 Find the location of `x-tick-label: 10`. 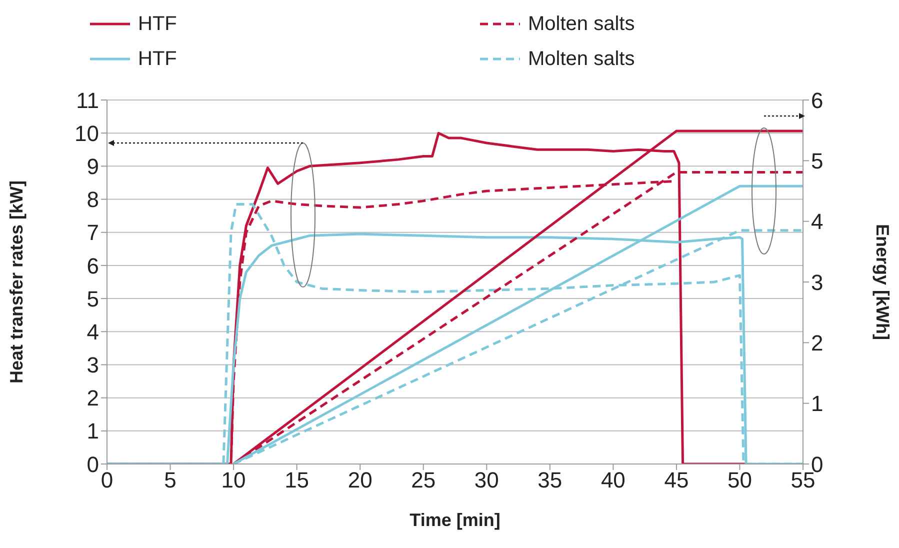

x-tick-label: 10 is located at coordinates (233, 480).